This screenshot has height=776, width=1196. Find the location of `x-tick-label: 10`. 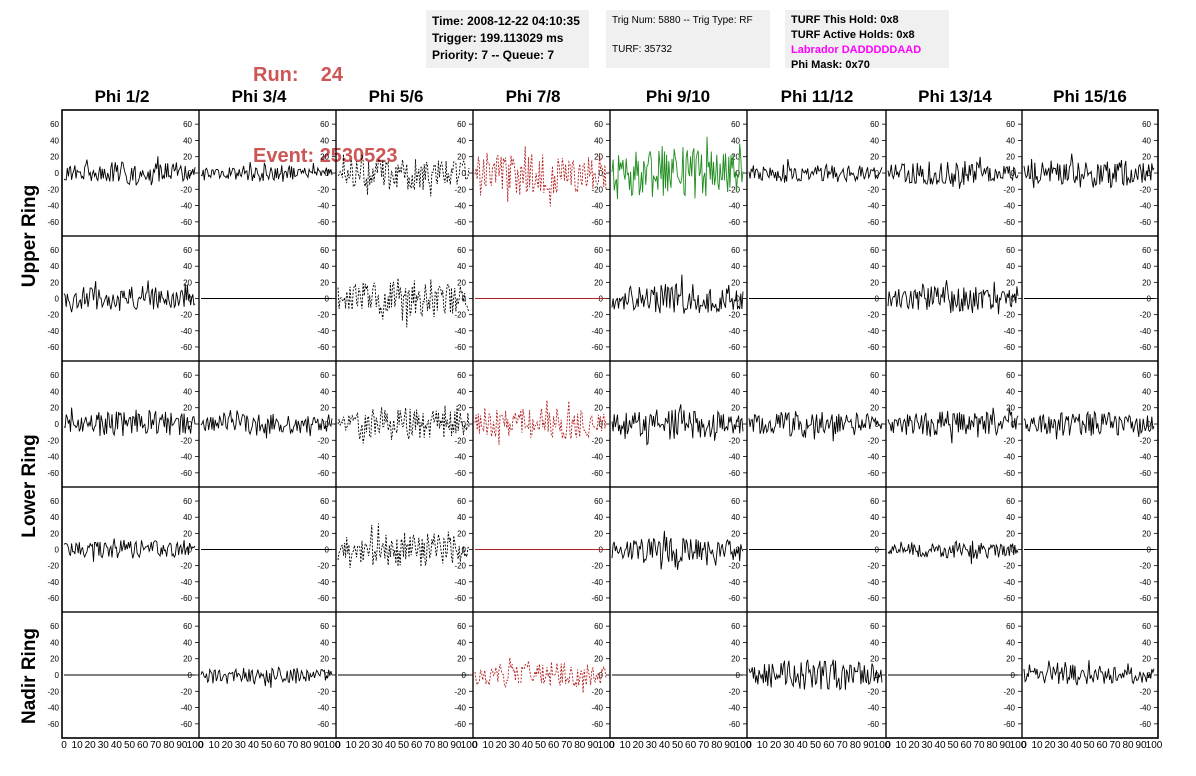

x-tick-label: 10 is located at coordinates (489, 745).